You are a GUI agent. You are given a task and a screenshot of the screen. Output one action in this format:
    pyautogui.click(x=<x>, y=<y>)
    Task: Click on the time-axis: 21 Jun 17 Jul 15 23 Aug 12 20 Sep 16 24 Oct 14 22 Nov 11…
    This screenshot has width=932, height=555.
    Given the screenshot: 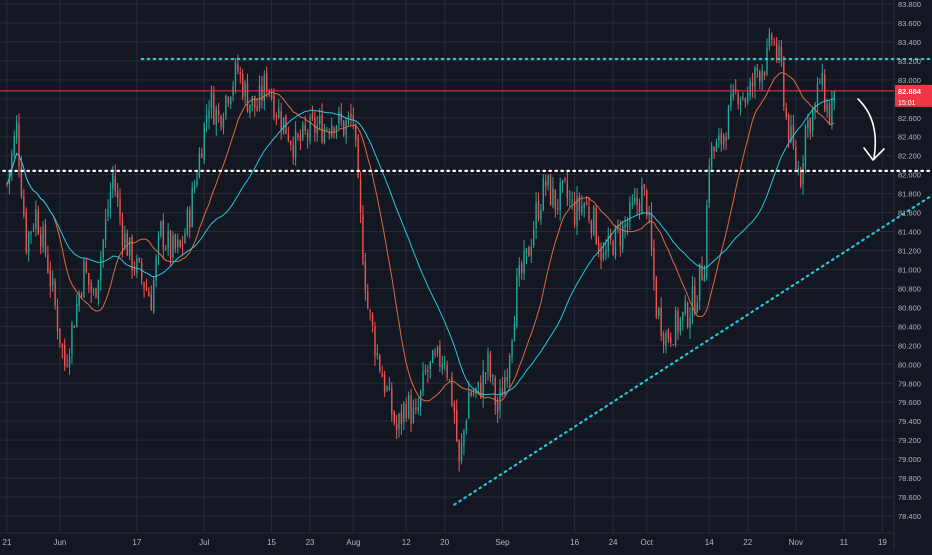 What is the action you would take?
    pyautogui.click(x=445, y=542)
    